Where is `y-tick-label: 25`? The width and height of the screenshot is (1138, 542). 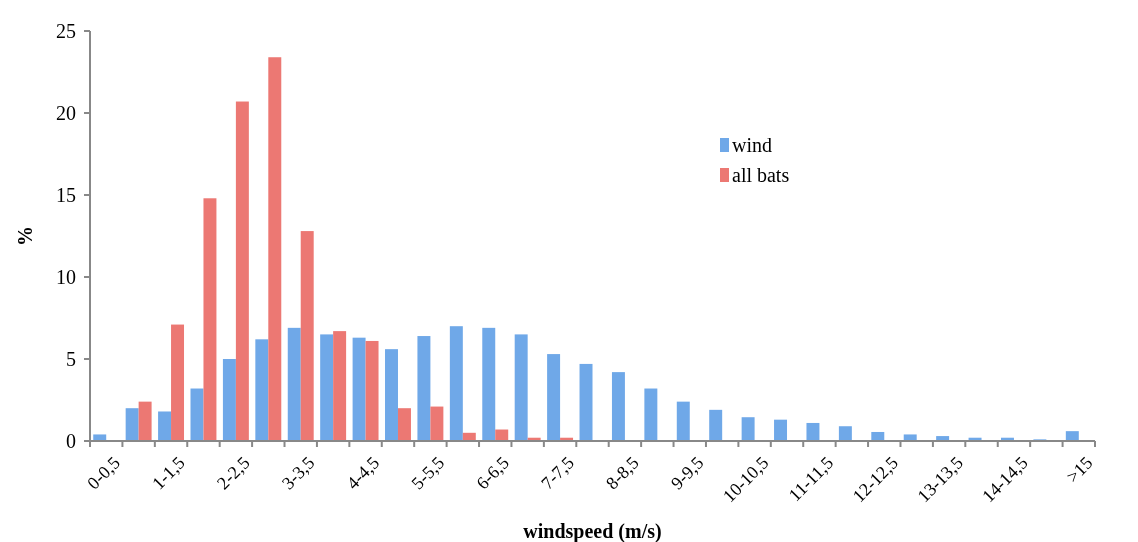
y-tick-label: 25 is located at coordinates (66, 31).